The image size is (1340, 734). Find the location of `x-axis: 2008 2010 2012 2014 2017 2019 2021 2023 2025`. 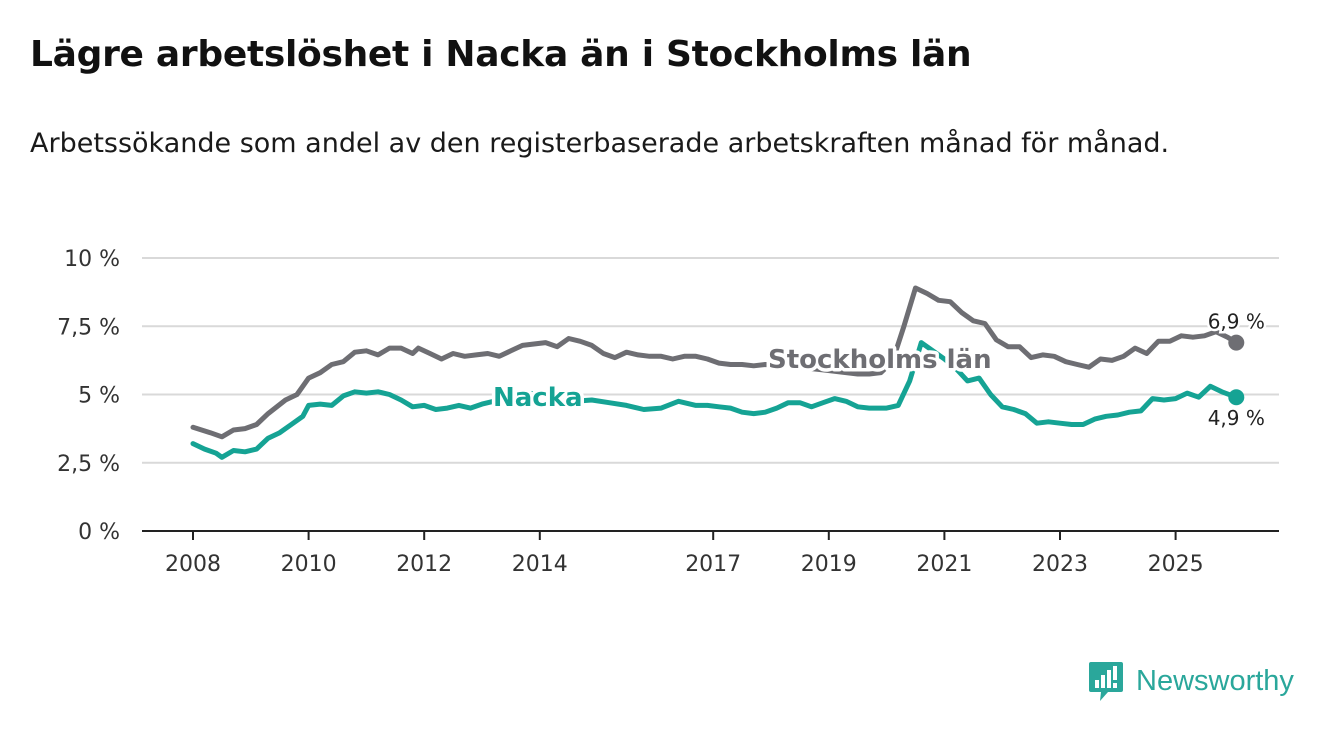

x-axis: 2008 2010 2012 2014 2017 2019 2021 2023 2025 is located at coordinates (710, 553).